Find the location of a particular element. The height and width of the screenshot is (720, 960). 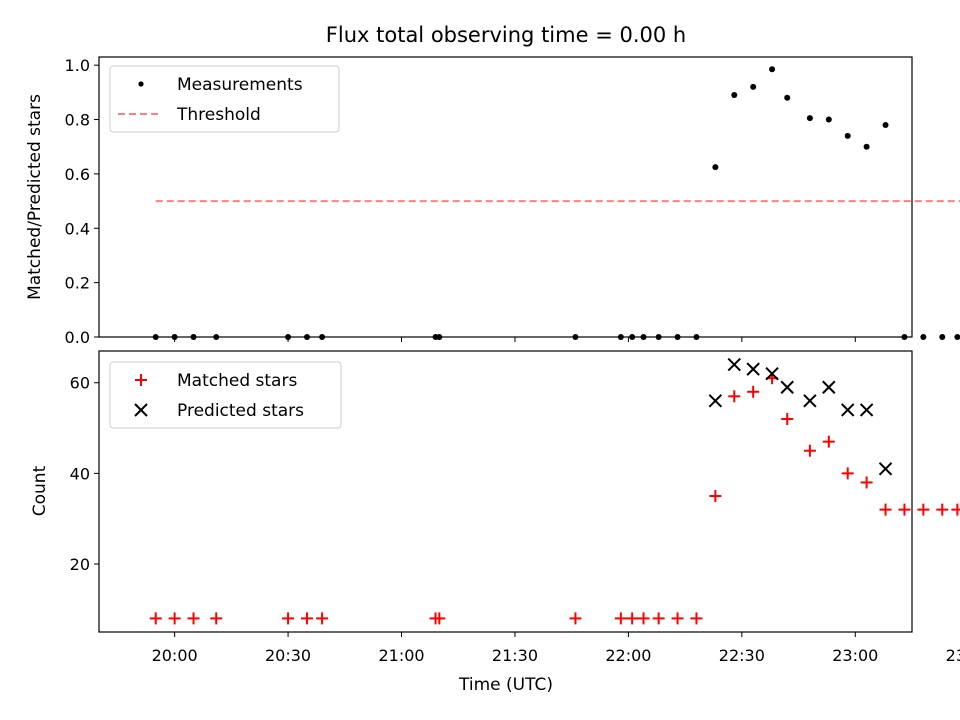

top-y-tick-label: 0.6 is located at coordinates (77, 174).